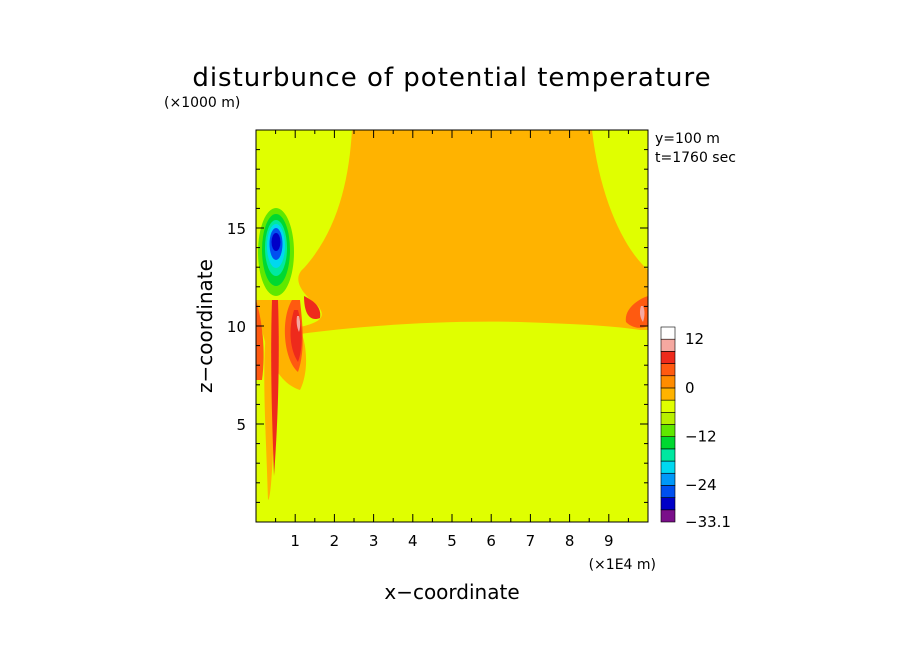  What do you see at coordinates (695, 158) in the screenshot?
I see `annotation-t: t=1760 sec` at bounding box center [695, 158].